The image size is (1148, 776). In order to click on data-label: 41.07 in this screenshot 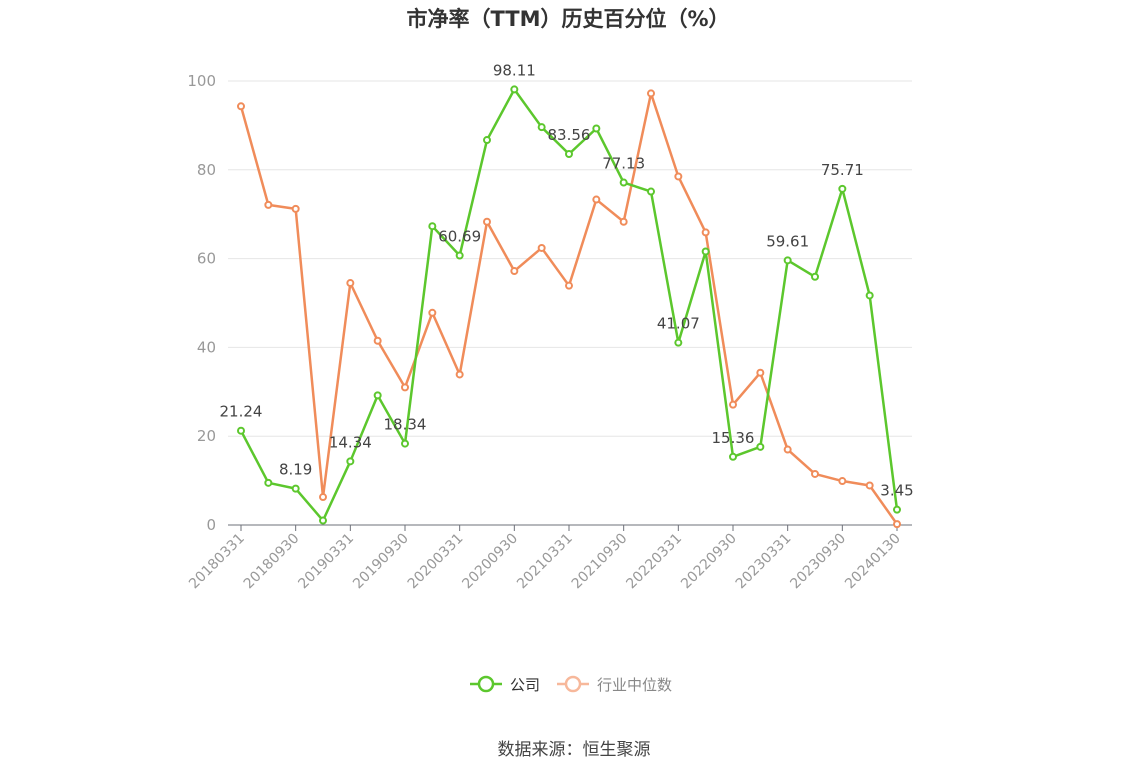, I will do `click(678, 324)`.